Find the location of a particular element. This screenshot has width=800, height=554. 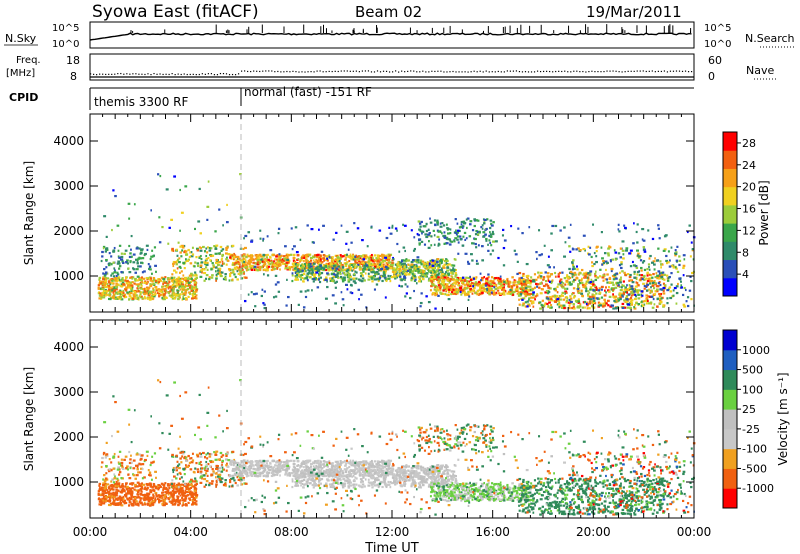

nave-right-tick-top: 60 is located at coordinates (715, 60).